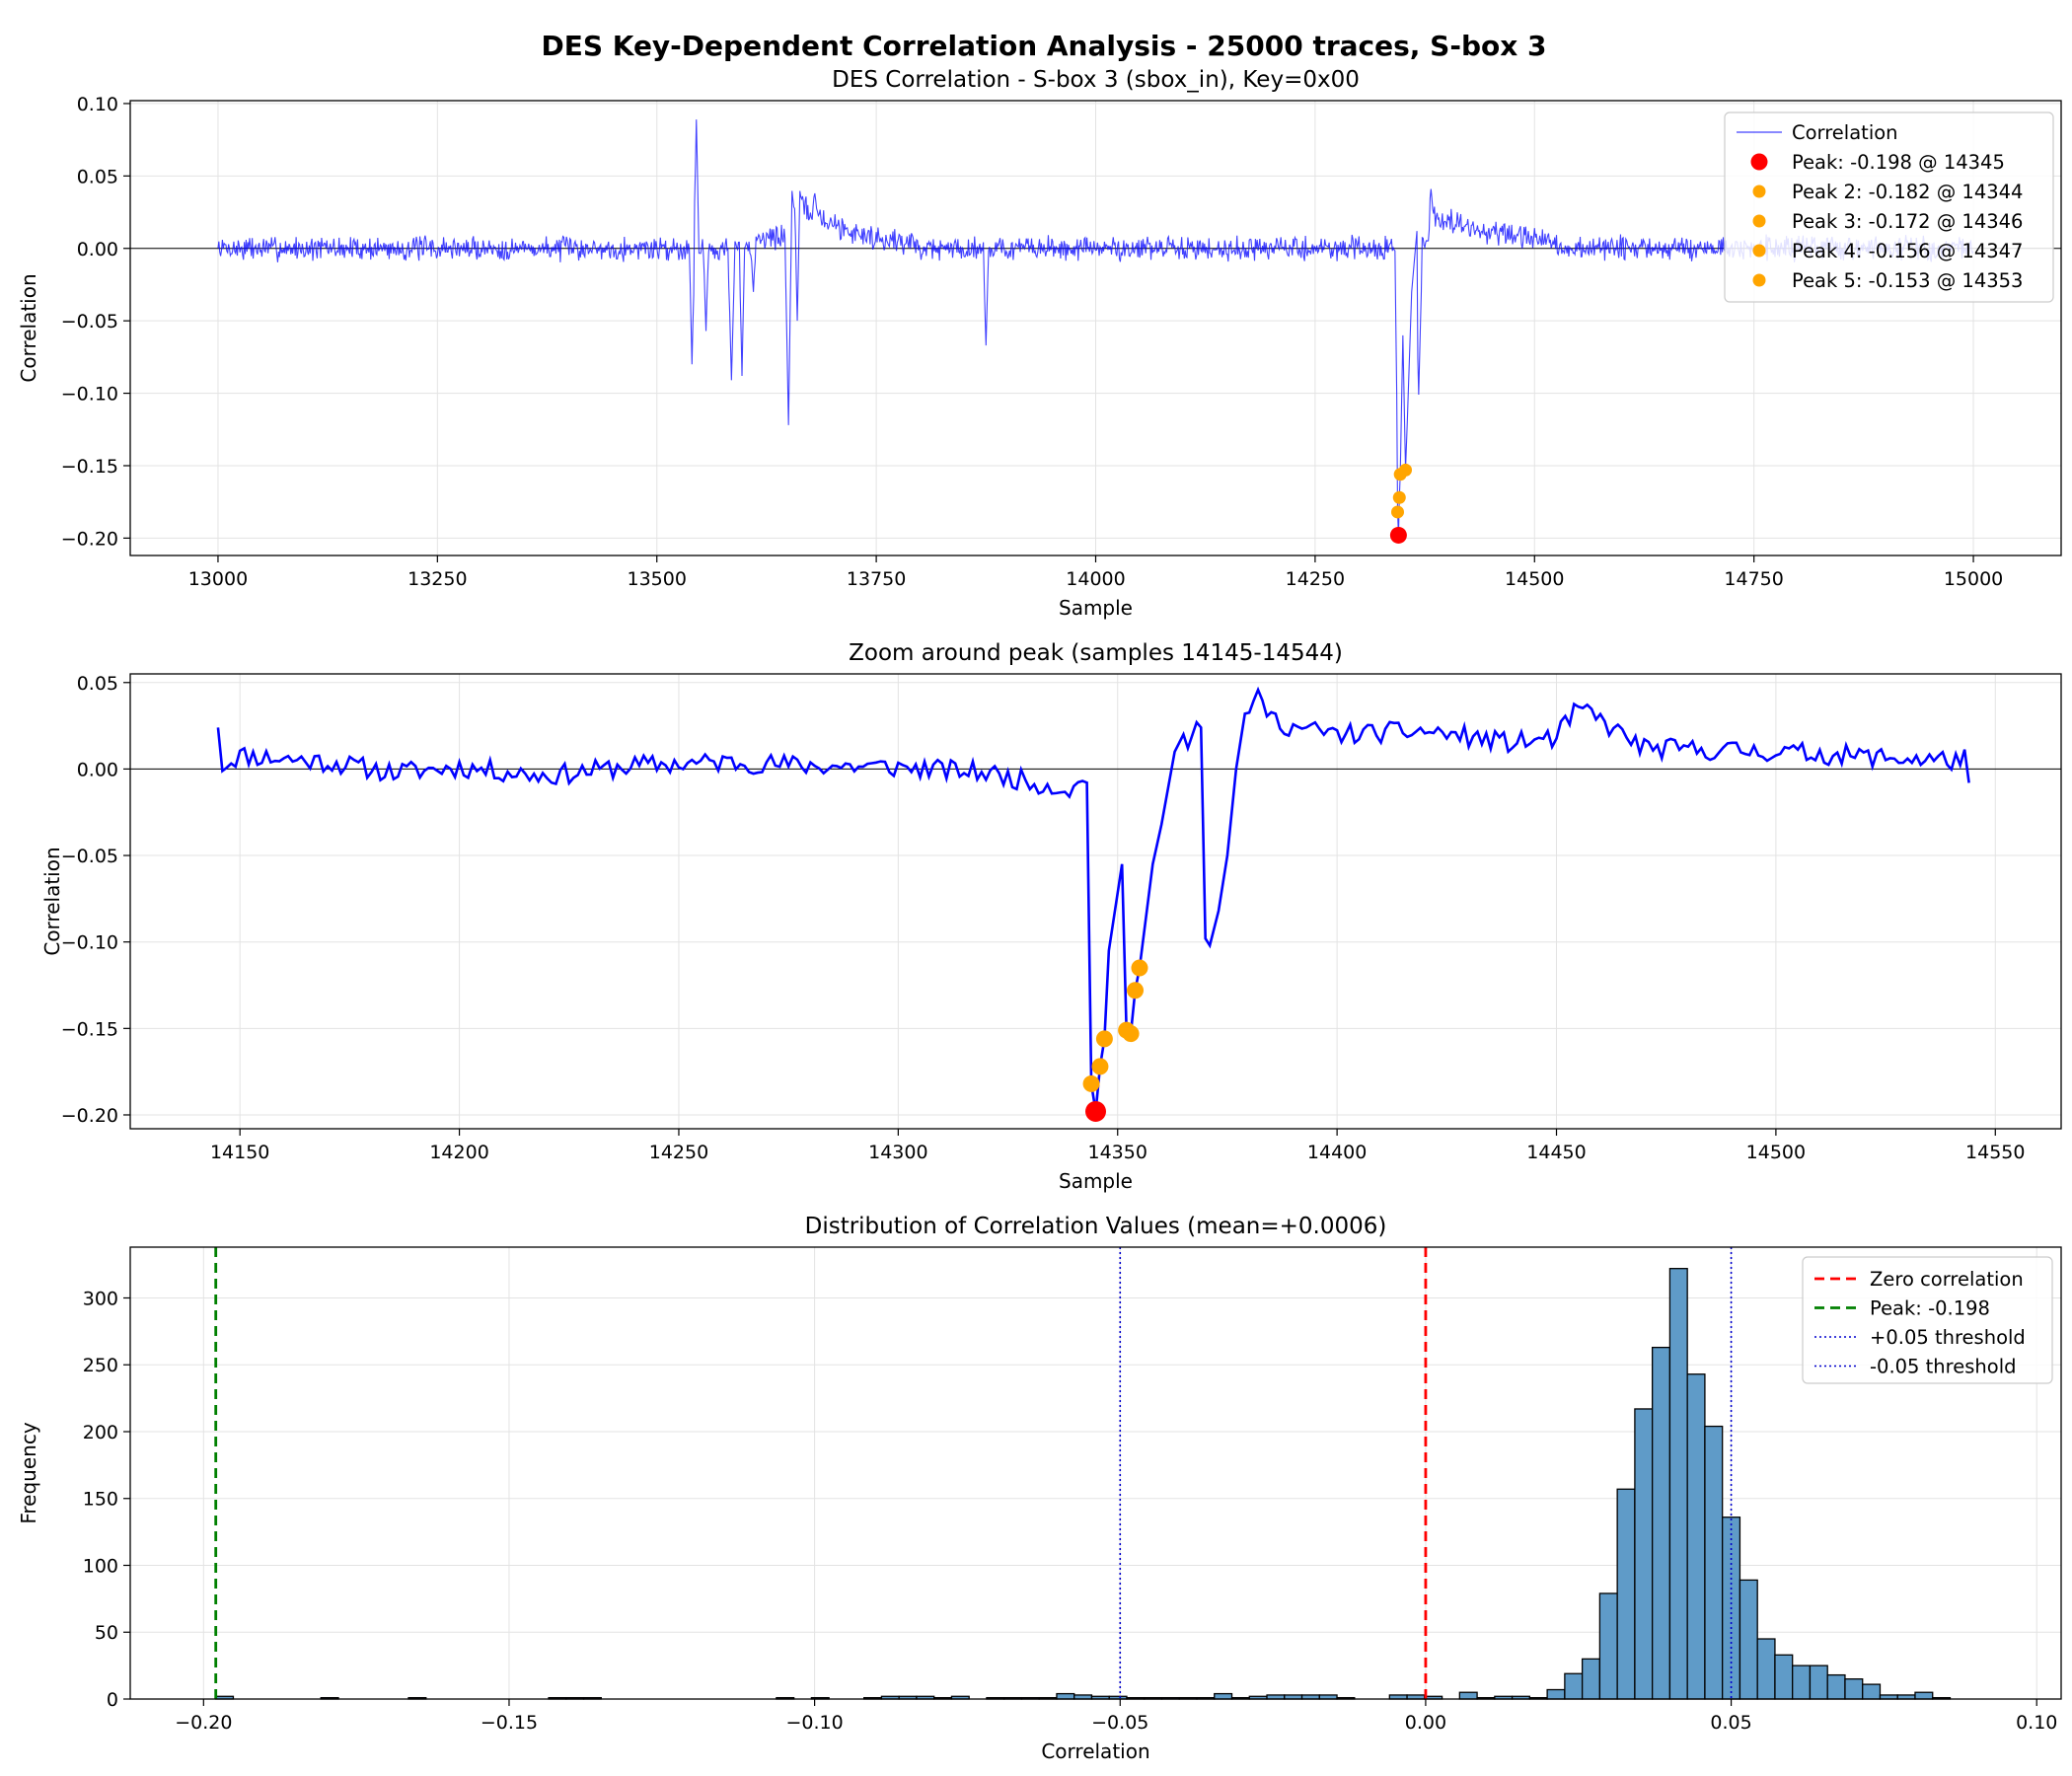 The width and height of the screenshot is (2072, 1776). I want to click on x-tick-label: 14400, so click(1337, 1152).